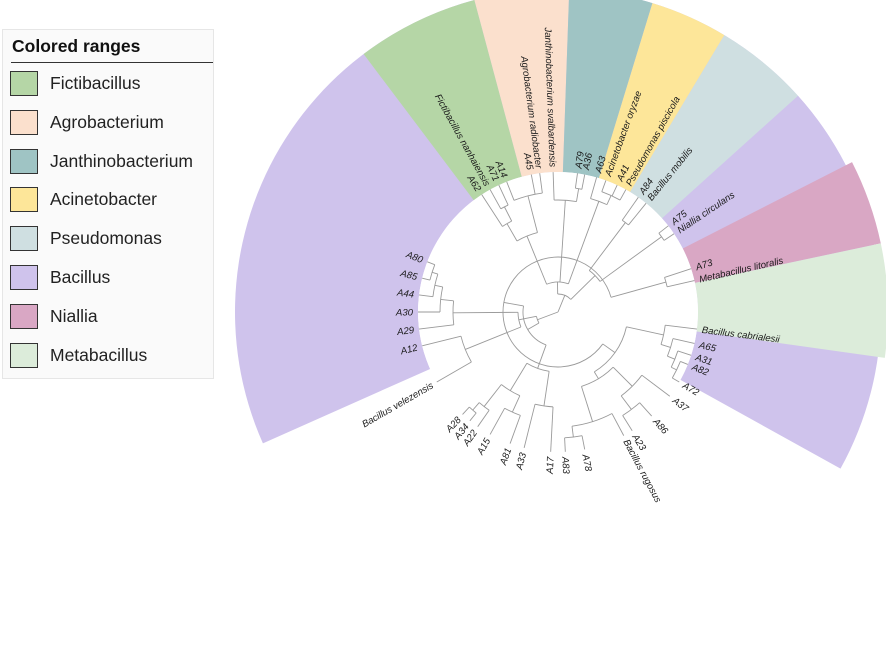 The width and height of the screenshot is (886, 655). Describe the element at coordinates (506, 457) in the screenshot. I see `leaf-label-a81: A81` at that location.